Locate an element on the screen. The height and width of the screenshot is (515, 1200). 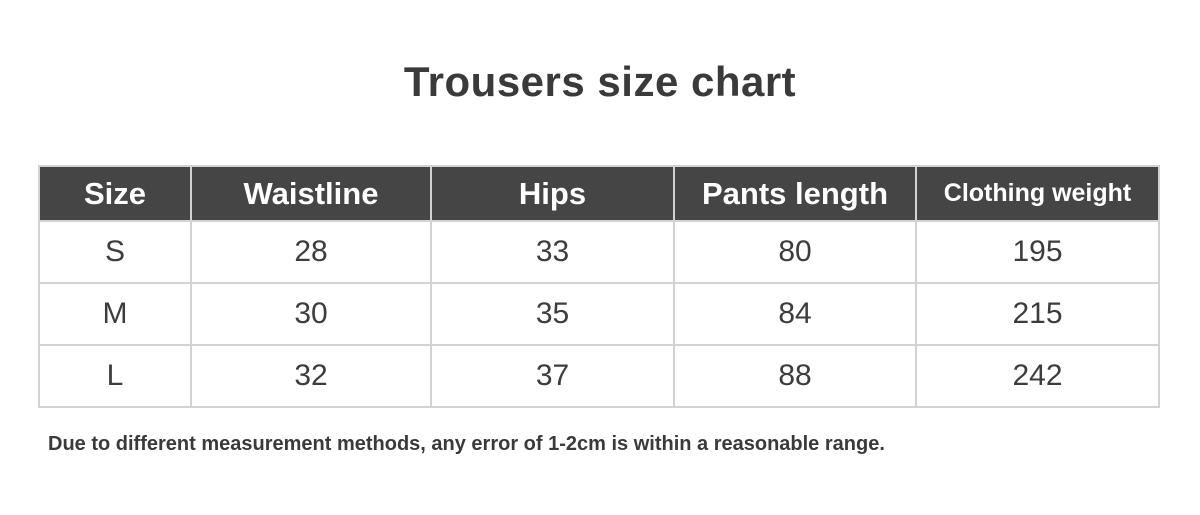
waistline-cell: 28 is located at coordinates (311, 252).